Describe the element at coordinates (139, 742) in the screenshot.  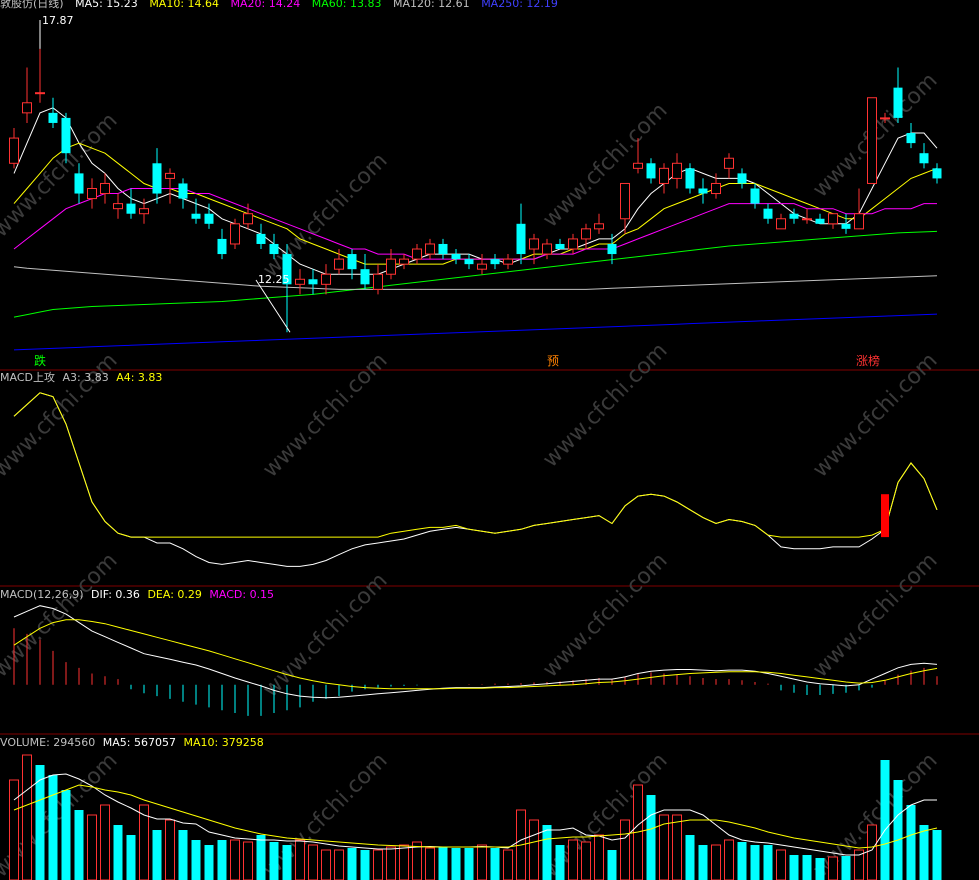
I see `volume-ma5-value: MA5: 567057` at that location.